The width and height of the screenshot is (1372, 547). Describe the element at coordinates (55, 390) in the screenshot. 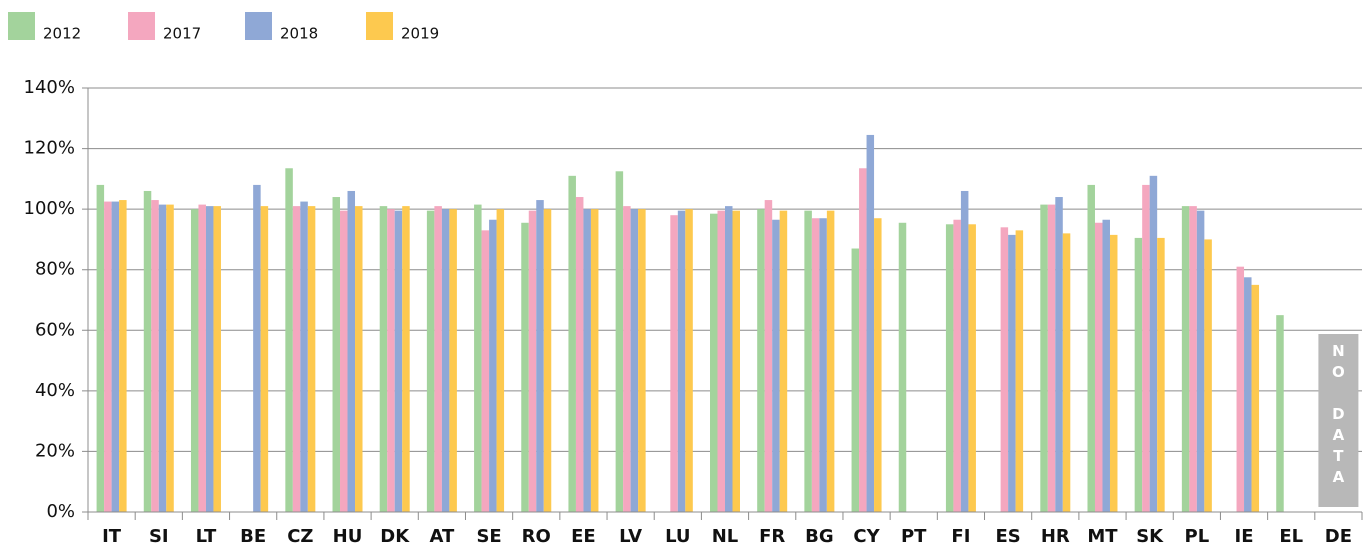

I see `y-tick-label: 40%` at that location.